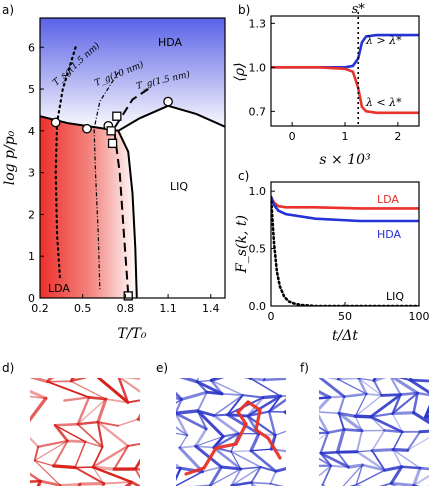  Describe the element at coordinates (359, 9) in the screenshot. I see `s-star-label: s*` at that location.